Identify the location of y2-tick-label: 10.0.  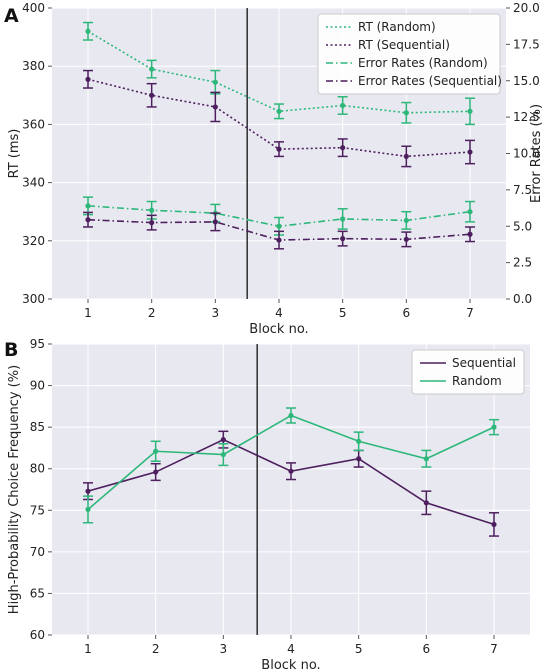
(526, 154).